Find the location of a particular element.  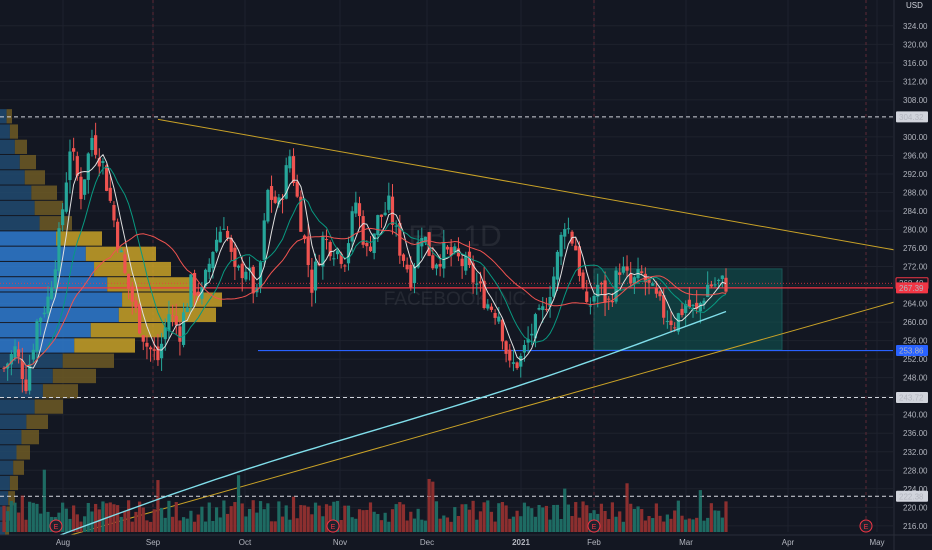

price-tick-label: 228.00 is located at coordinates (915, 470).